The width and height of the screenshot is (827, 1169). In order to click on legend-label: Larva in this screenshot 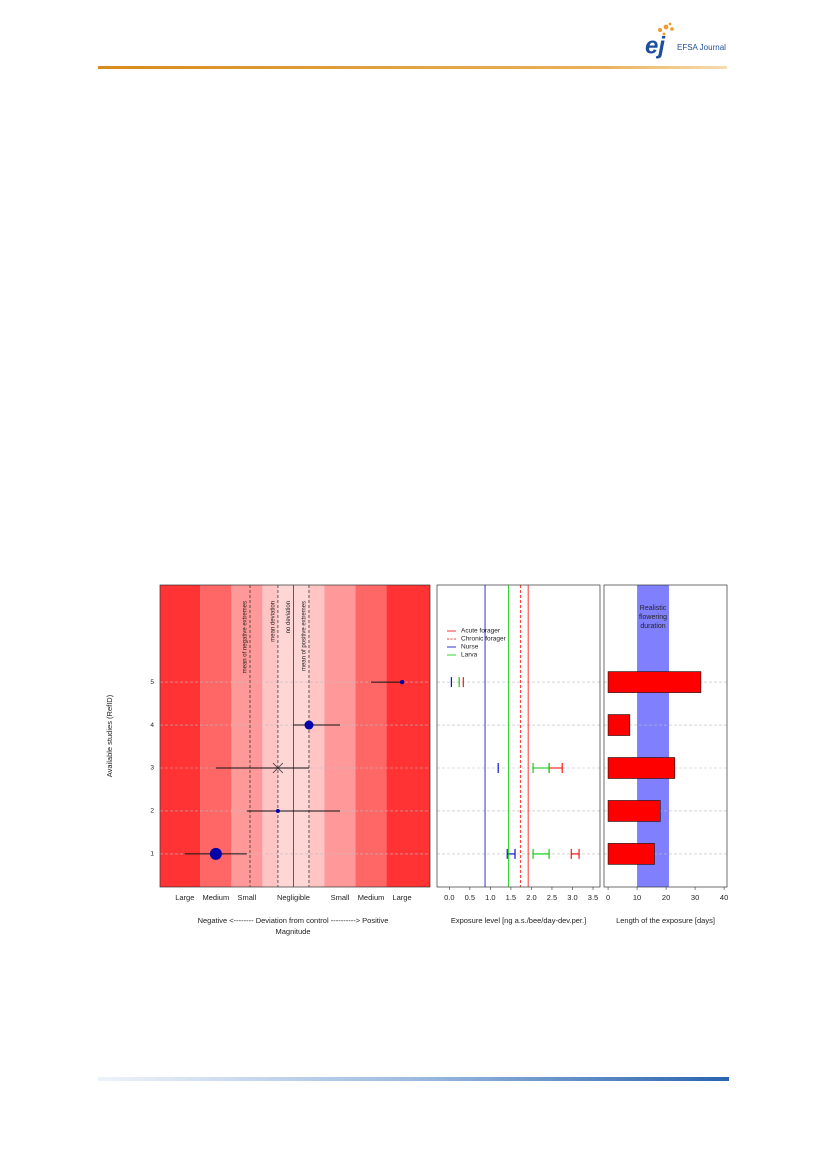, I will do `click(469, 655)`.